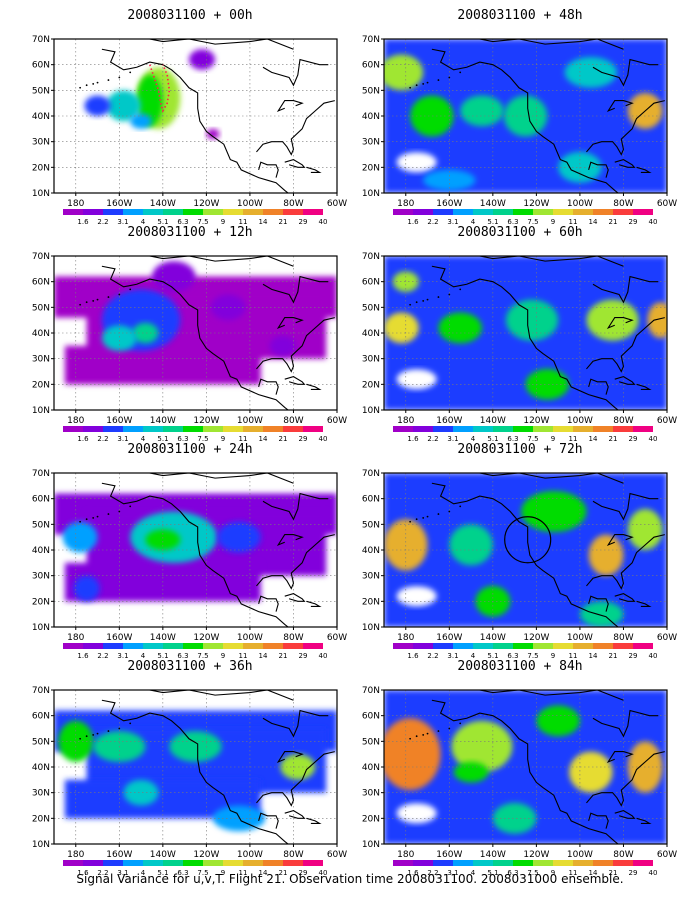 This screenshot has width=700, height=900. I want to click on colorbar-label: 6.3, so click(182, 222).